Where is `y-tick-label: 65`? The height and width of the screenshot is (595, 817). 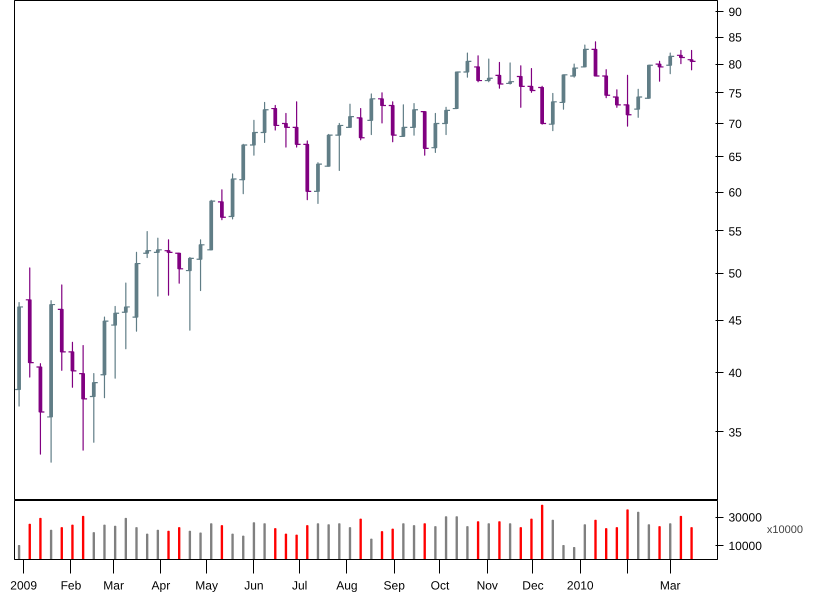
y-tick-label: 65 is located at coordinates (735, 157).